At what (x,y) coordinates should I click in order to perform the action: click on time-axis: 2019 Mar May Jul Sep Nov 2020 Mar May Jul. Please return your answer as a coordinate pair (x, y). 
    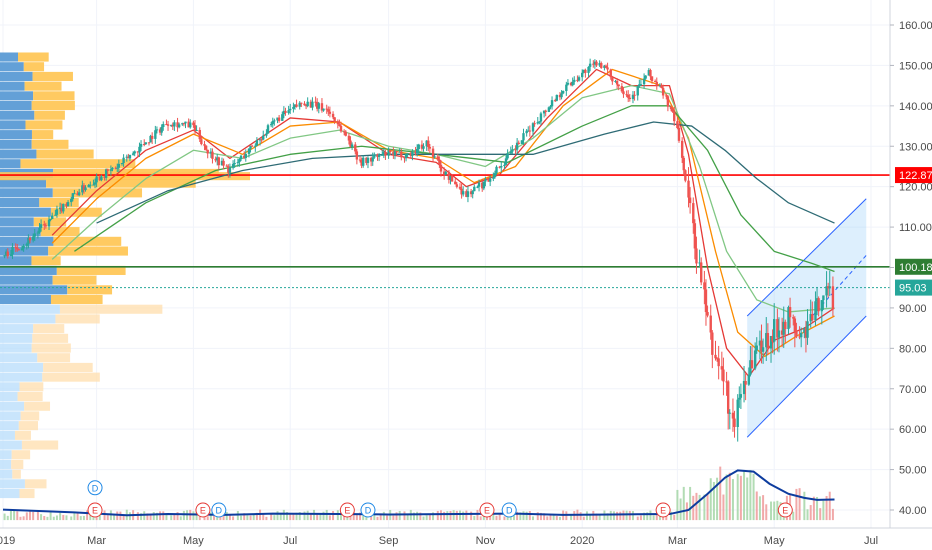
    Looking at the image, I should click on (466, 537).